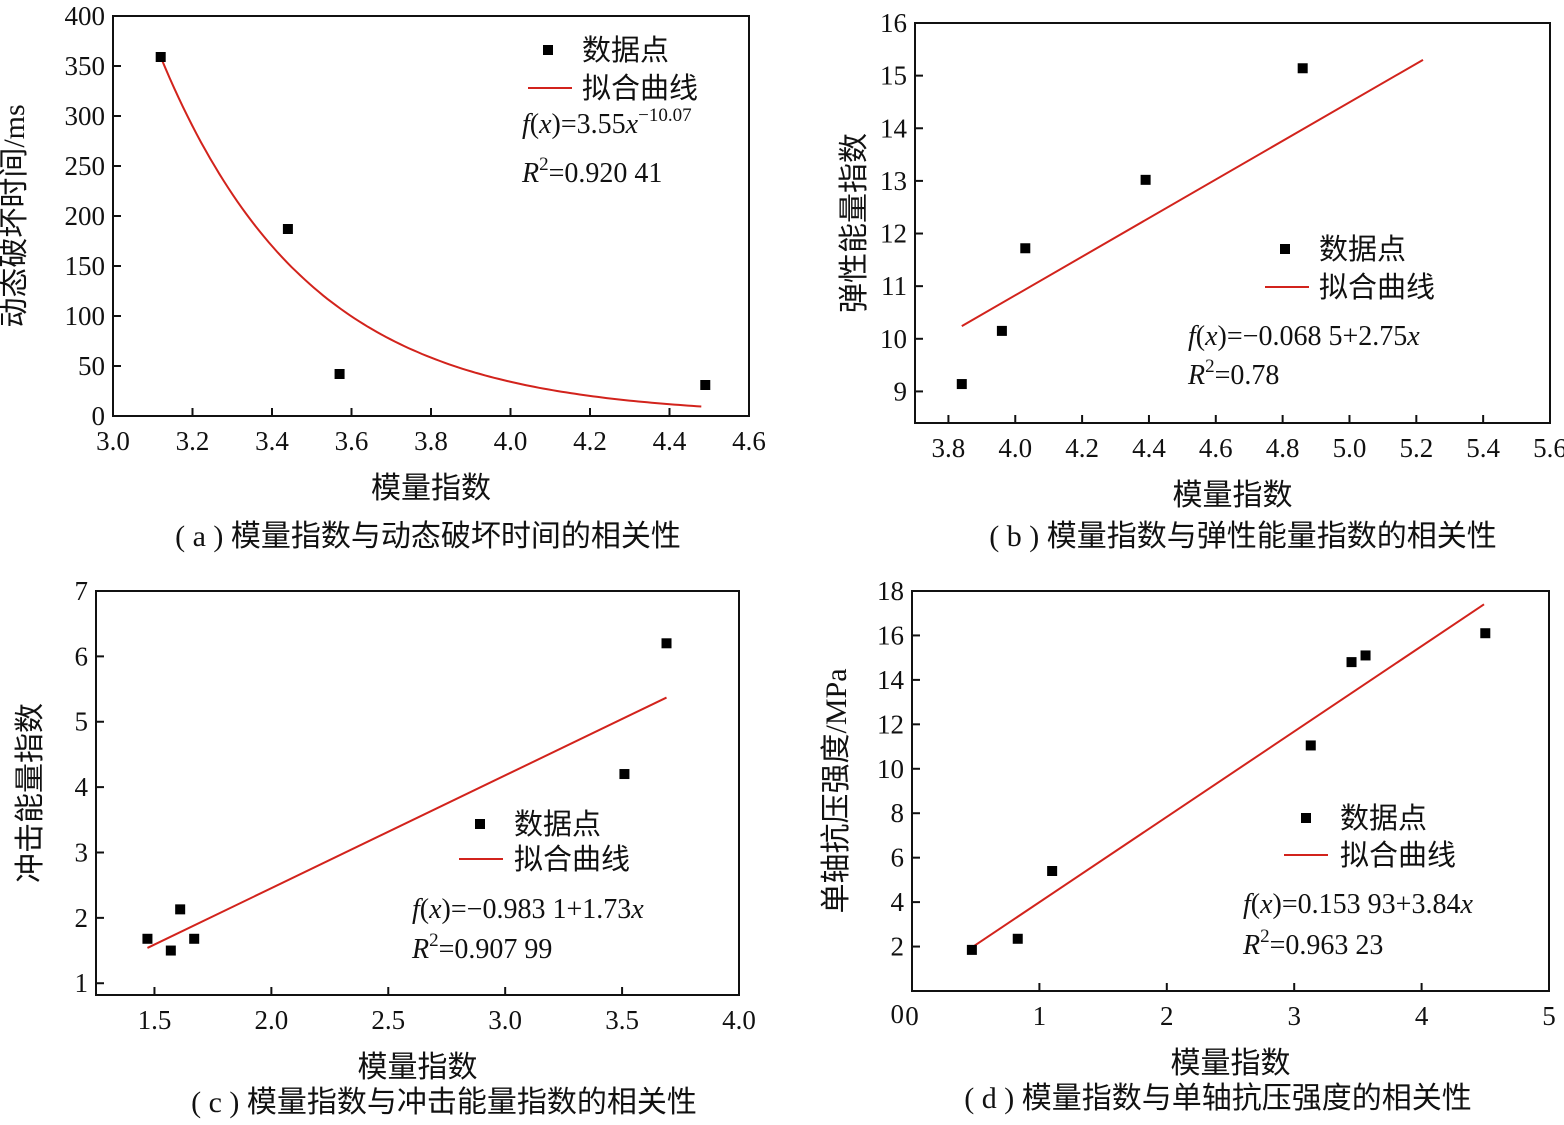 The width and height of the screenshot is (1564, 1125). I want to click on r-squared: R2=0.920 41, so click(591, 171).